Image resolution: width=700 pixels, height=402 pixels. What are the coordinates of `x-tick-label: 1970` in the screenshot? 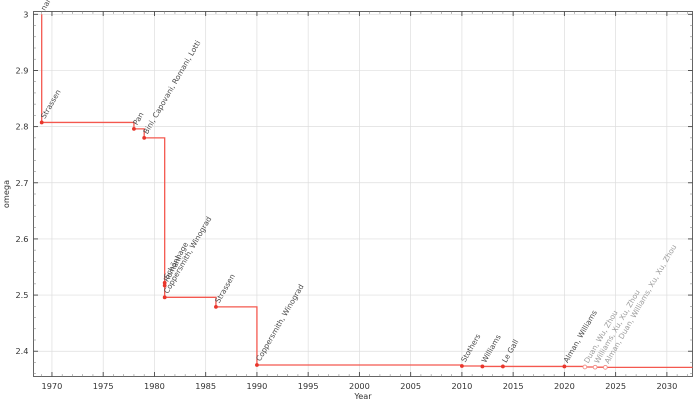 It's located at (52, 386).